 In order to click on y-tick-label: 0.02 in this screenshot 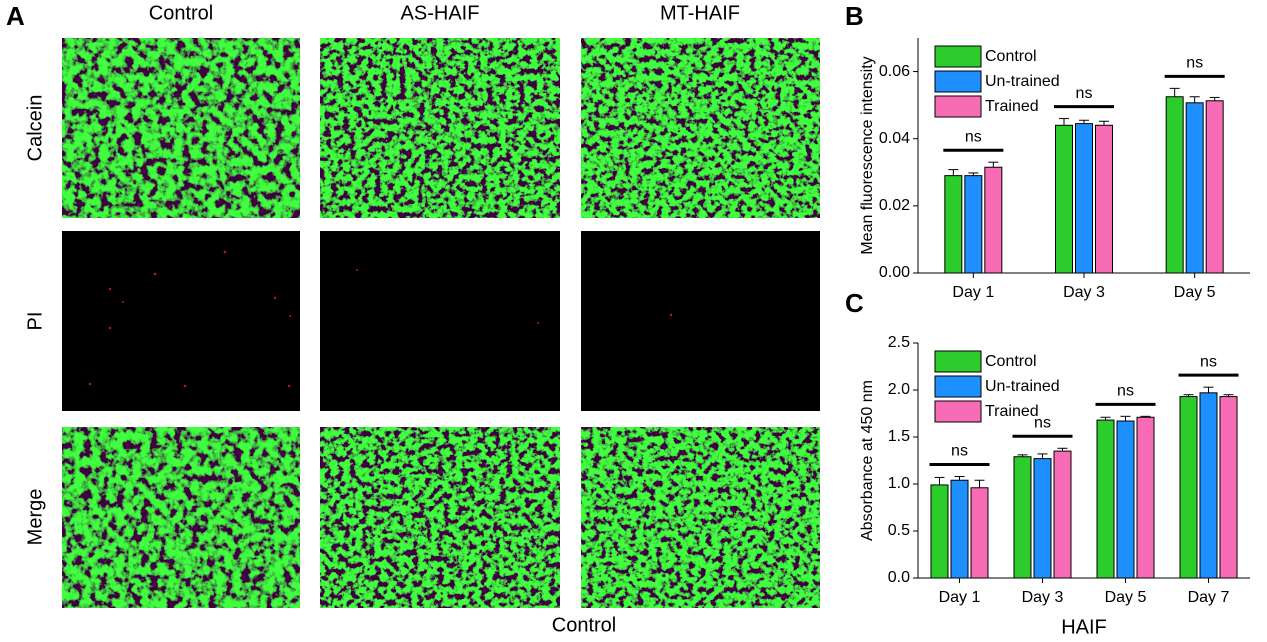, I will do `click(894, 205)`.